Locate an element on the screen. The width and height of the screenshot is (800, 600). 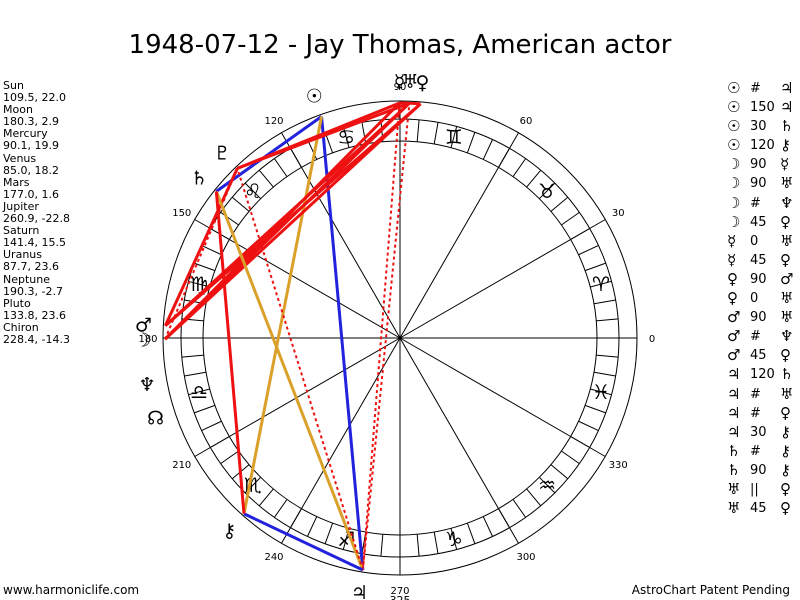
aspect-row: ☽ 45 ♀ is located at coordinates (762, 222).